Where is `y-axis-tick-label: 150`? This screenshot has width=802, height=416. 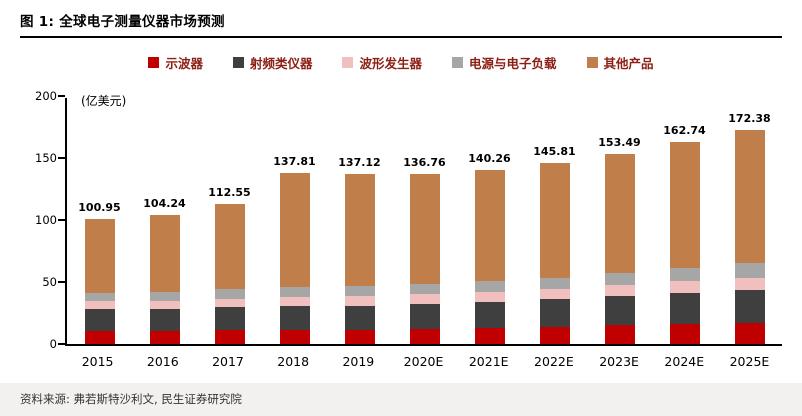 y-axis-tick-label: 150 is located at coordinates (46, 158).